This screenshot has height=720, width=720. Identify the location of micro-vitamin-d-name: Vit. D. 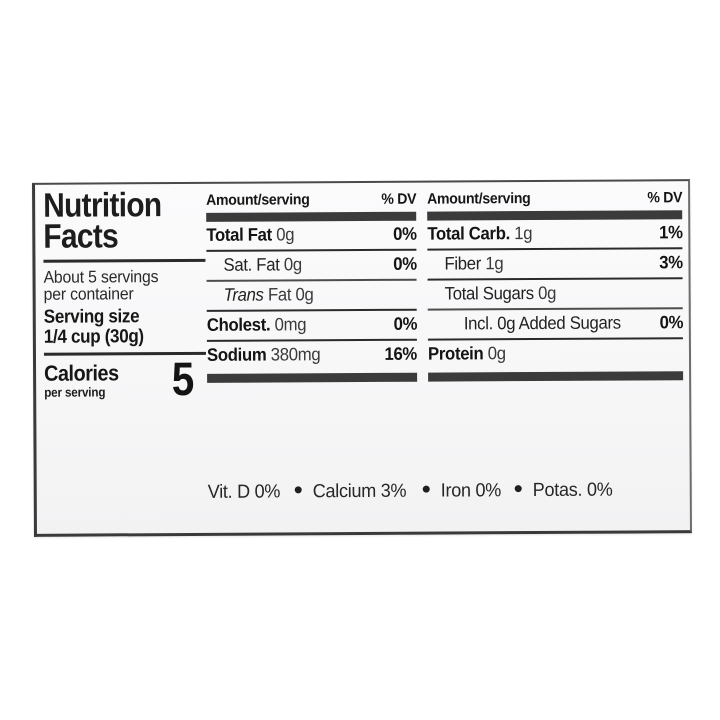
(228, 492).